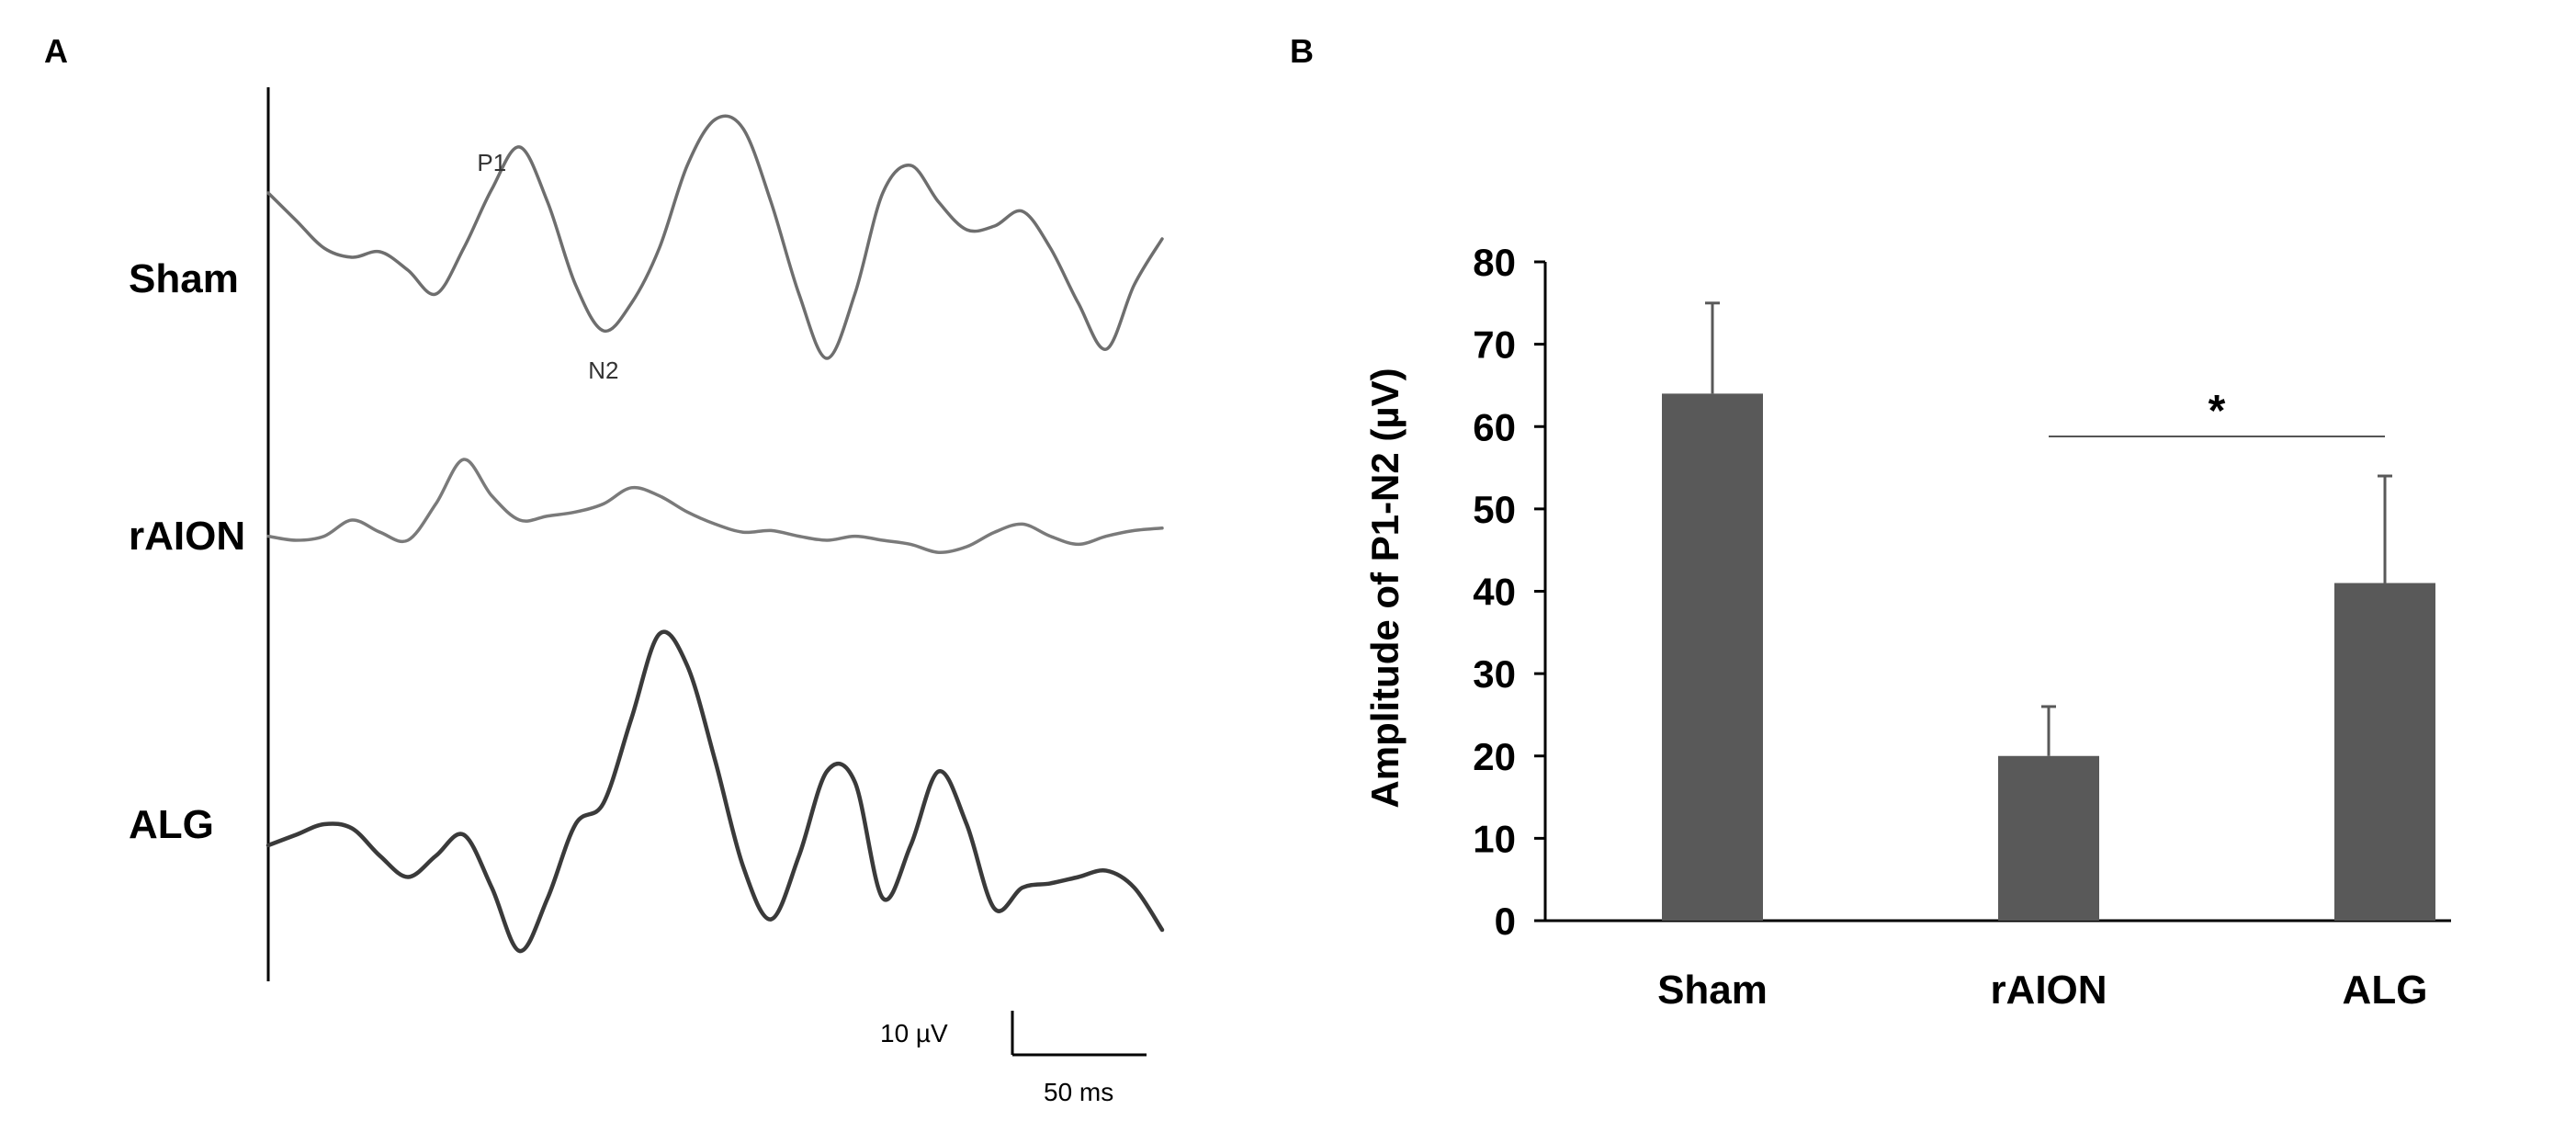 The width and height of the screenshot is (2576, 1132). Describe the element at coordinates (2384, 752) in the screenshot. I see `bar-alg` at that location.